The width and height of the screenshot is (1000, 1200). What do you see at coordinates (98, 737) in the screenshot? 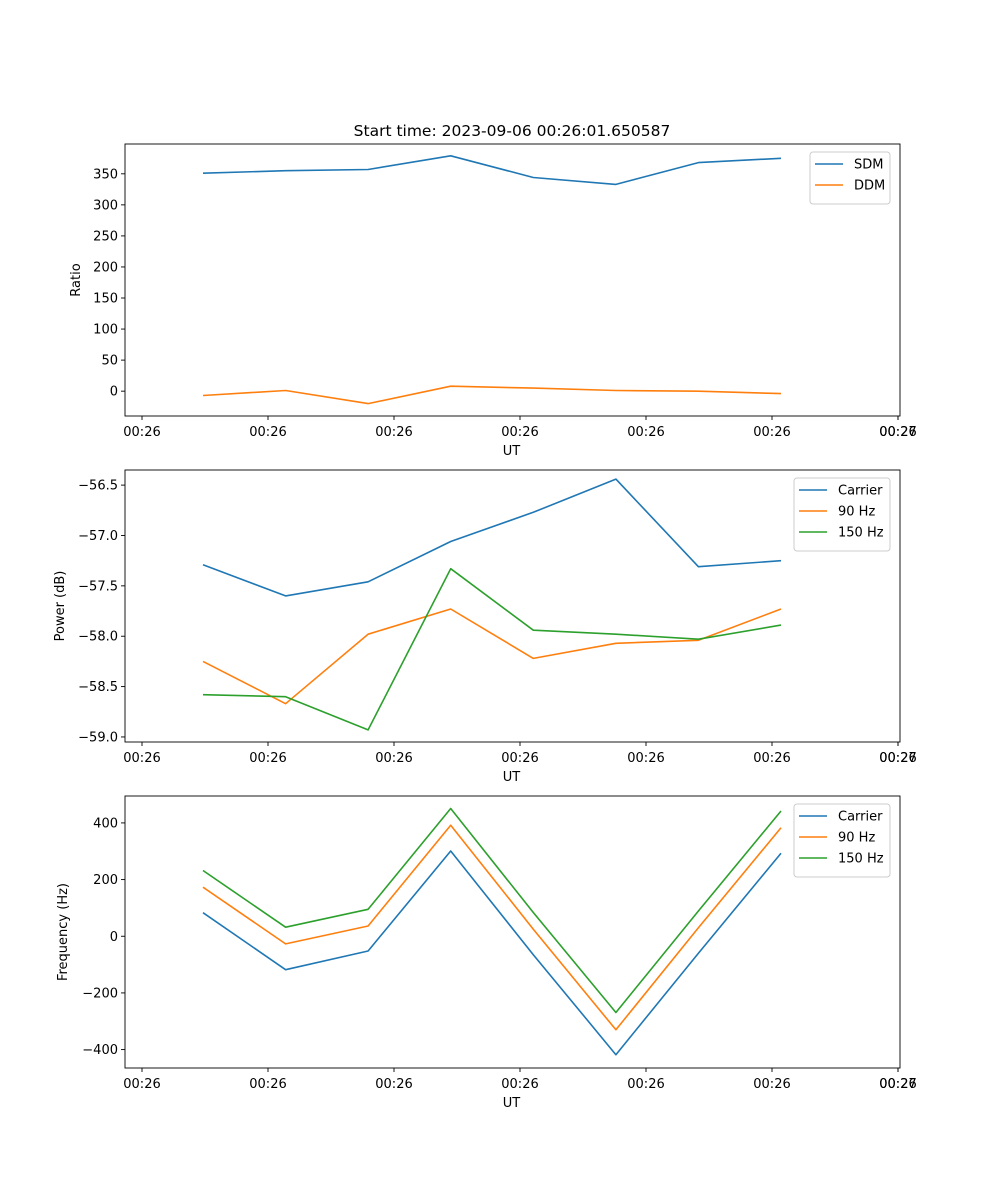
I see `y-tick-label: −59.0` at bounding box center [98, 737].